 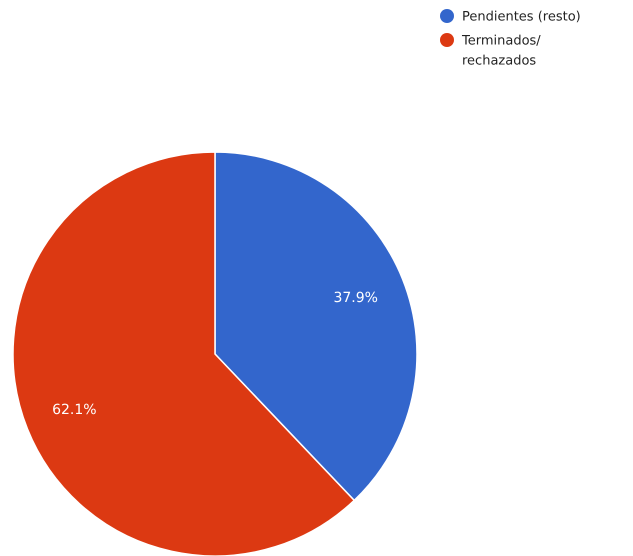 What do you see at coordinates (501, 51) in the screenshot?
I see `legend-label: Terminados/ rechazados` at bounding box center [501, 51].